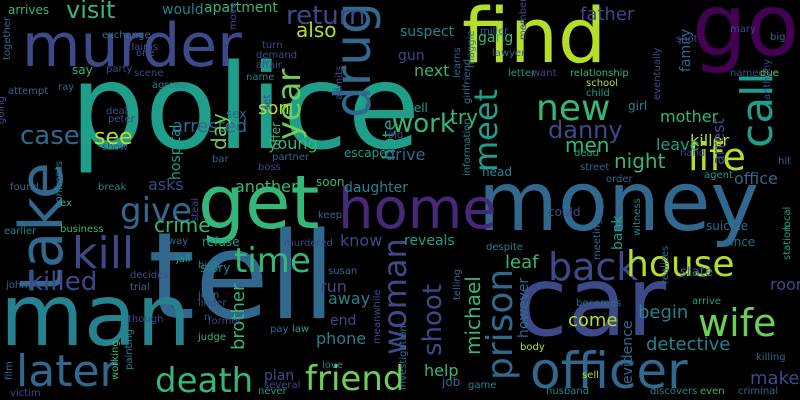 This screenshot has width=800, height=400. I want to click on word-meanwhile: meanwhile, so click(377, 316).